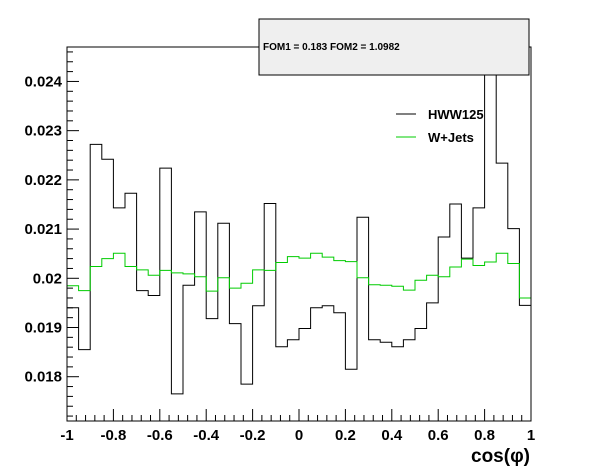 Image resolution: width=596 pixels, height=472 pixels. I want to click on x-tick-label: 0.8, so click(484, 435).